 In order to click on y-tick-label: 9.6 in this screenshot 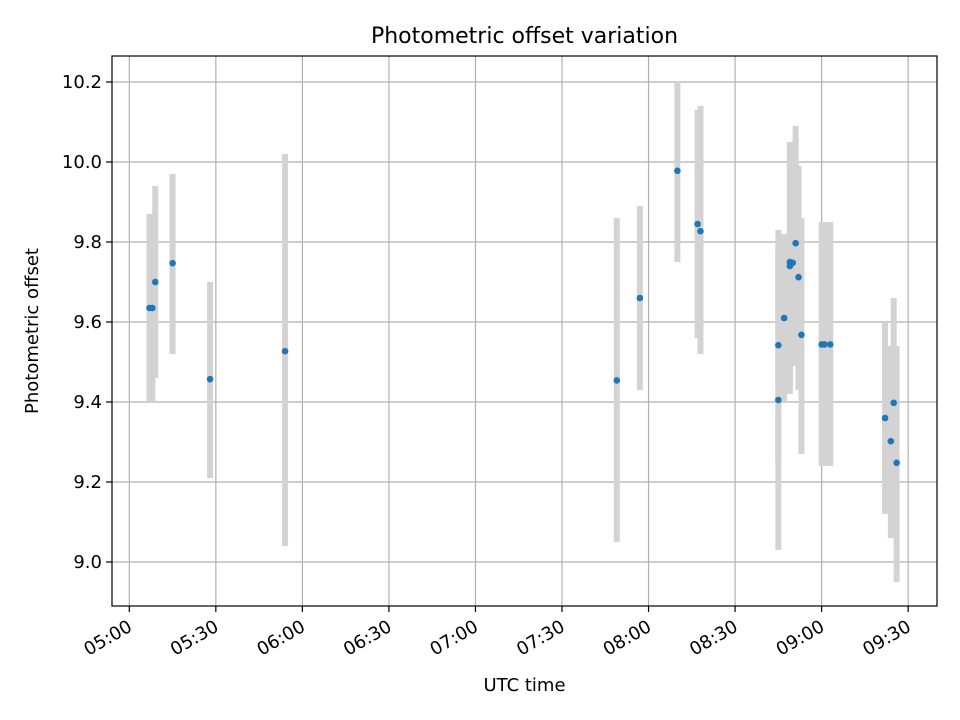, I will do `click(87, 322)`.